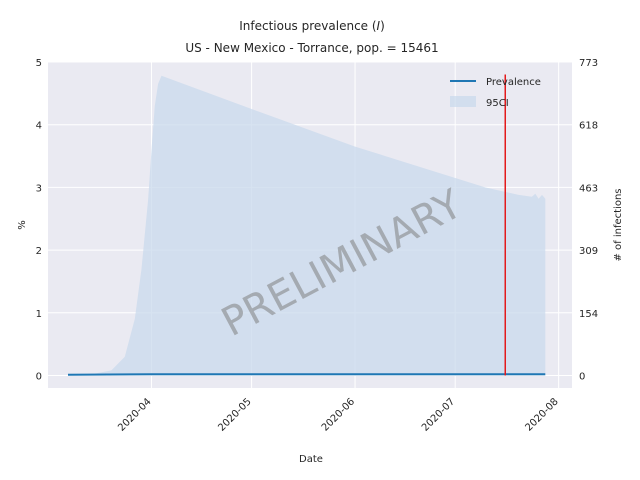 This screenshot has height=480, width=640. I want to click on y-tick-label-right: 463, so click(588, 188).